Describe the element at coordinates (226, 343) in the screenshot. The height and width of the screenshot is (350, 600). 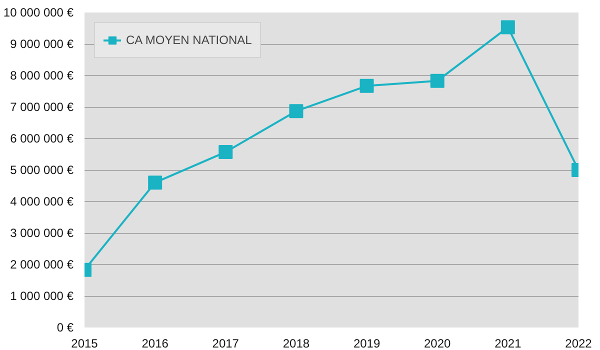
I see `x-tick-label: 2017` at that location.